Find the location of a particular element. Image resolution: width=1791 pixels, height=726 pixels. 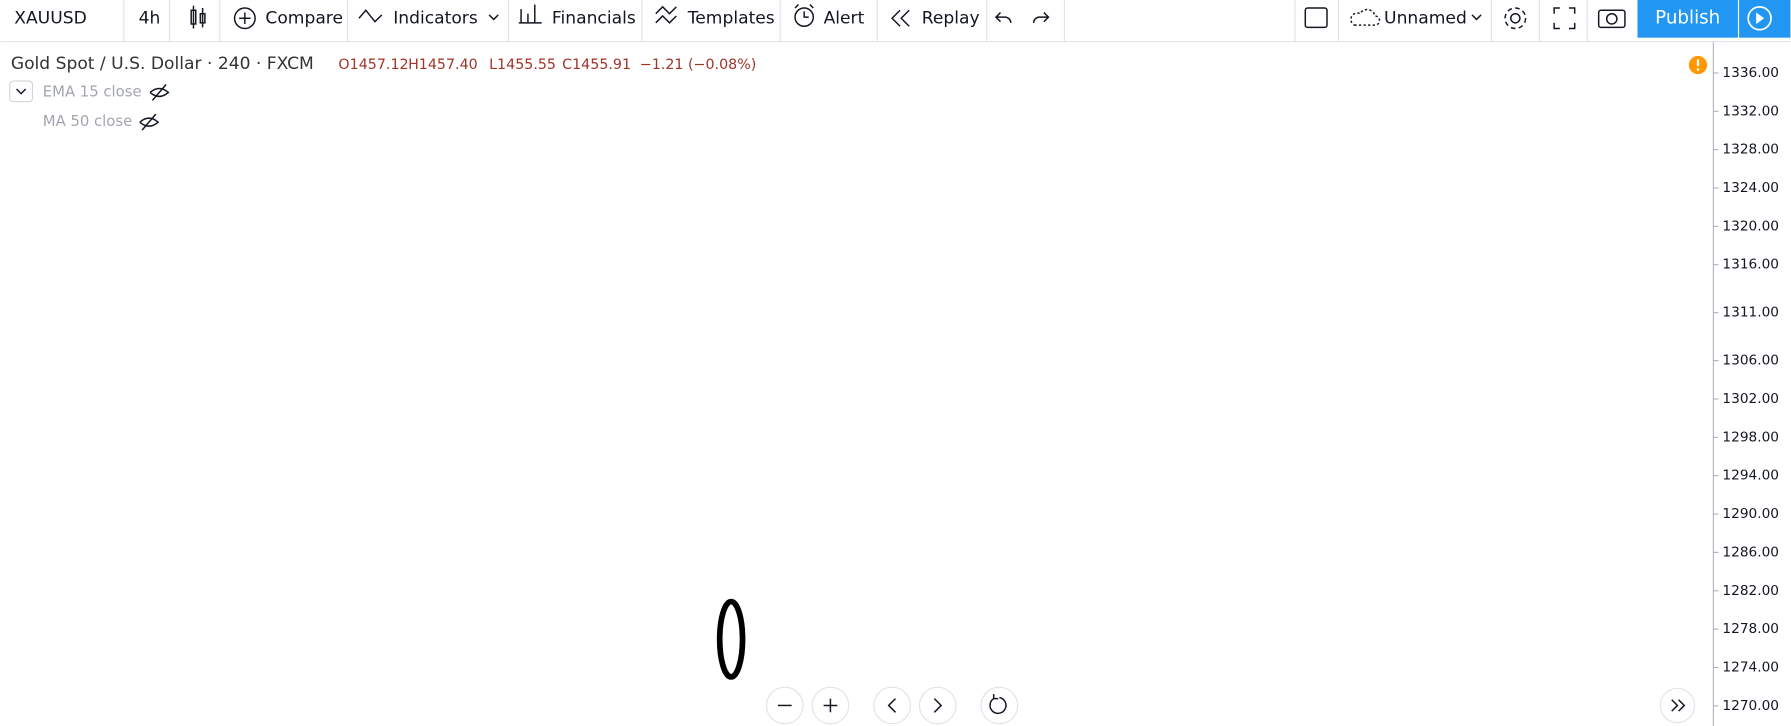

legend-low: L1455.55 is located at coordinates (522, 65).